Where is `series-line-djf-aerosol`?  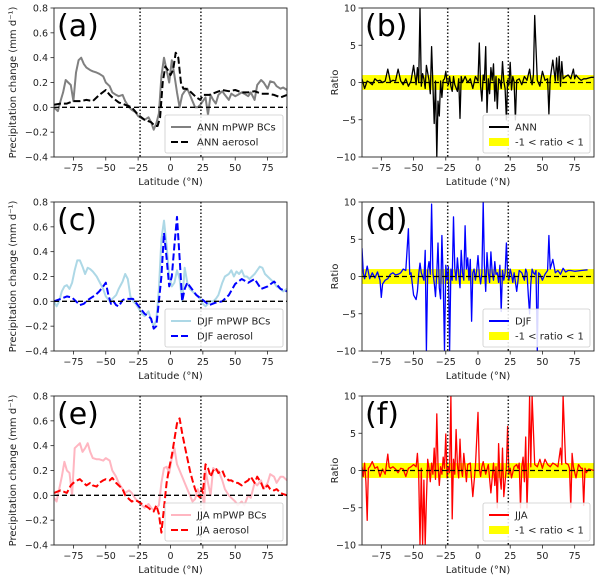 series-line-djf-aerosol is located at coordinates (170, 272).